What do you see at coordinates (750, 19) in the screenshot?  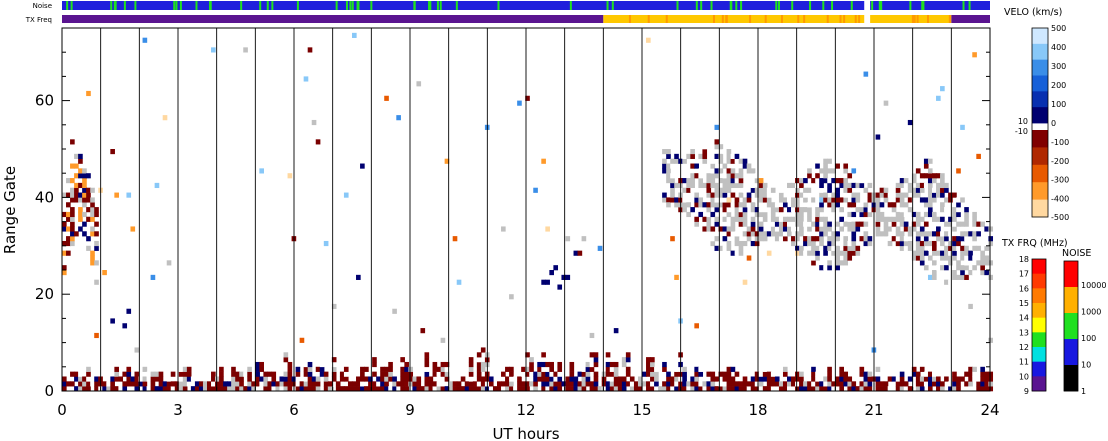 I see `strip-1-fleck` at bounding box center [750, 19].